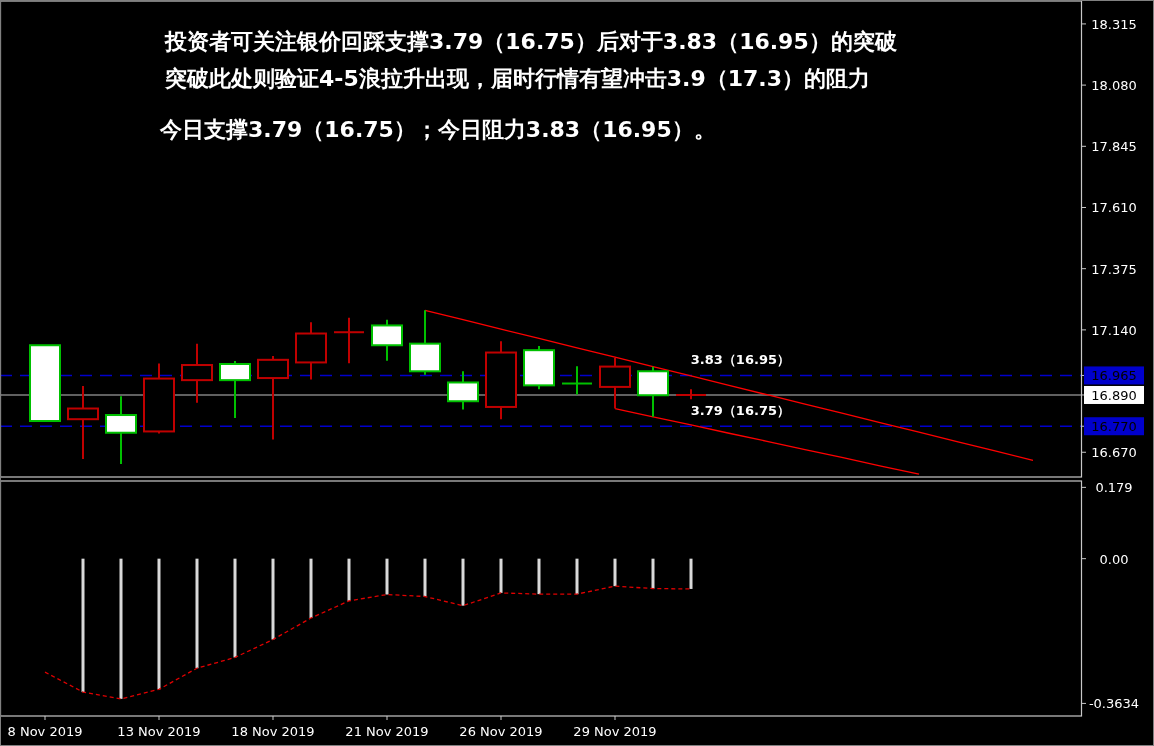  I want to click on y-tick-label: 18.080, so click(1114, 86).